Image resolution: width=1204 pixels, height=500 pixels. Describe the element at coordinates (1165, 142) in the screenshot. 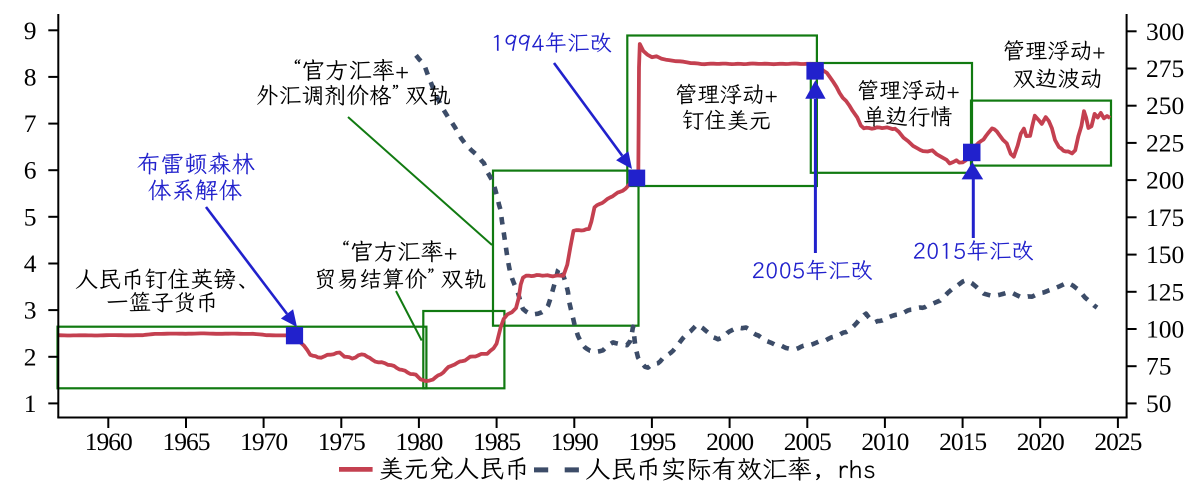

I see `svg-text: 225` at that location.